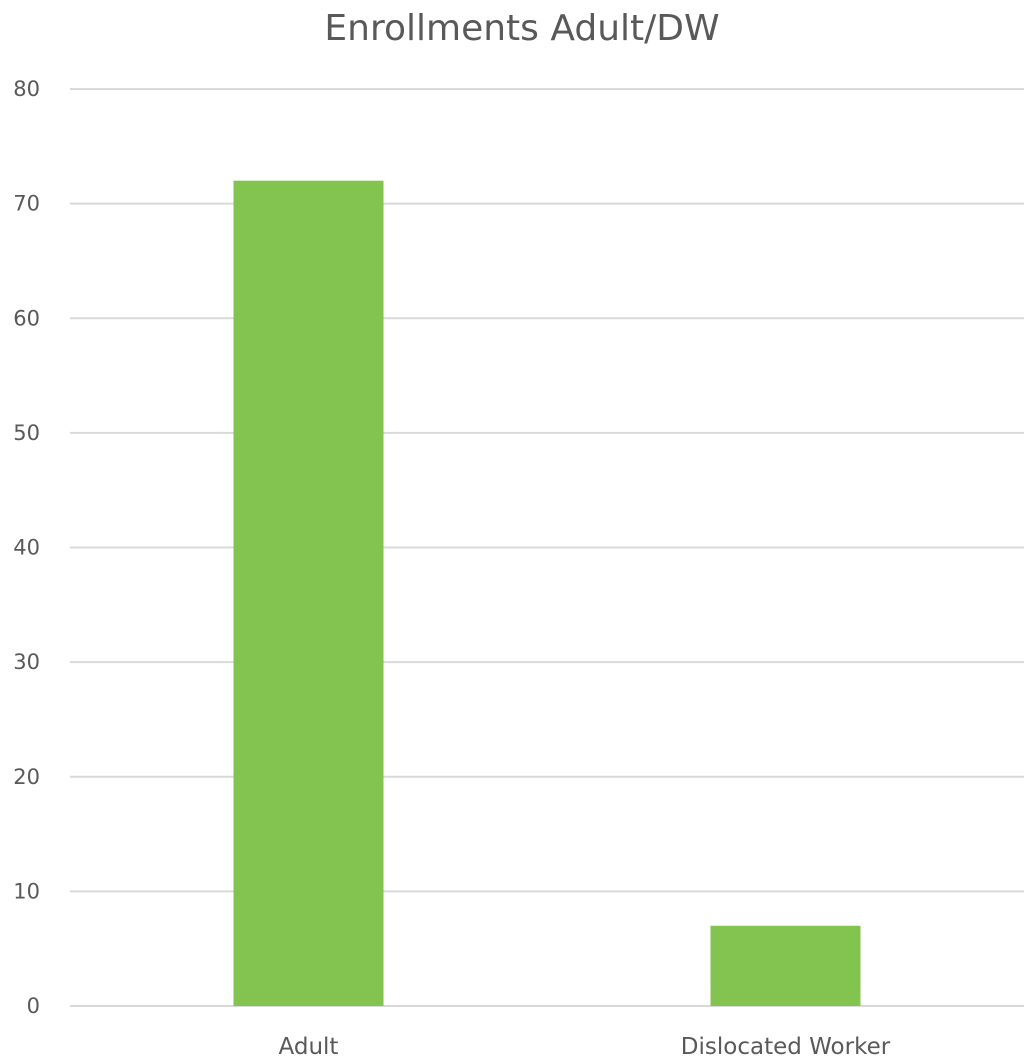 The height and width of the screenshot is (1062, 1024). What do you see at coordinates (26, 433) in the screenshot?
I see `y-tick-label: 50` at bounding box center [26, 433].